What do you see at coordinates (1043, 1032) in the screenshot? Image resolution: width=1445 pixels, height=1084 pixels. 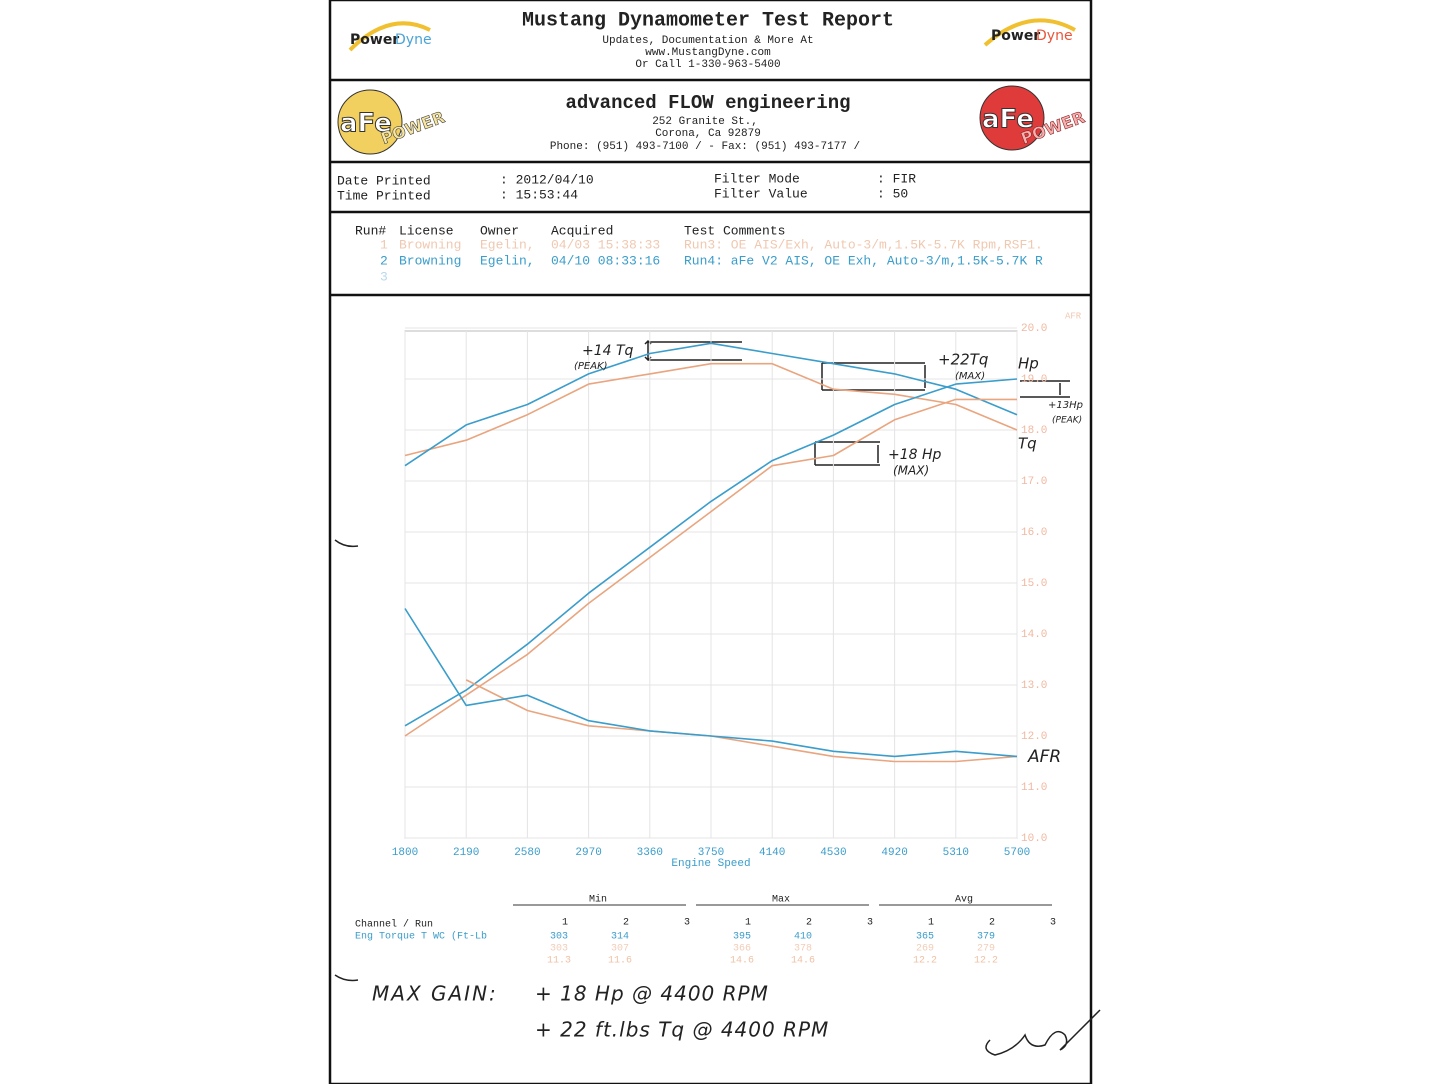 I see `signature` at bounding box center [1043, 1032].